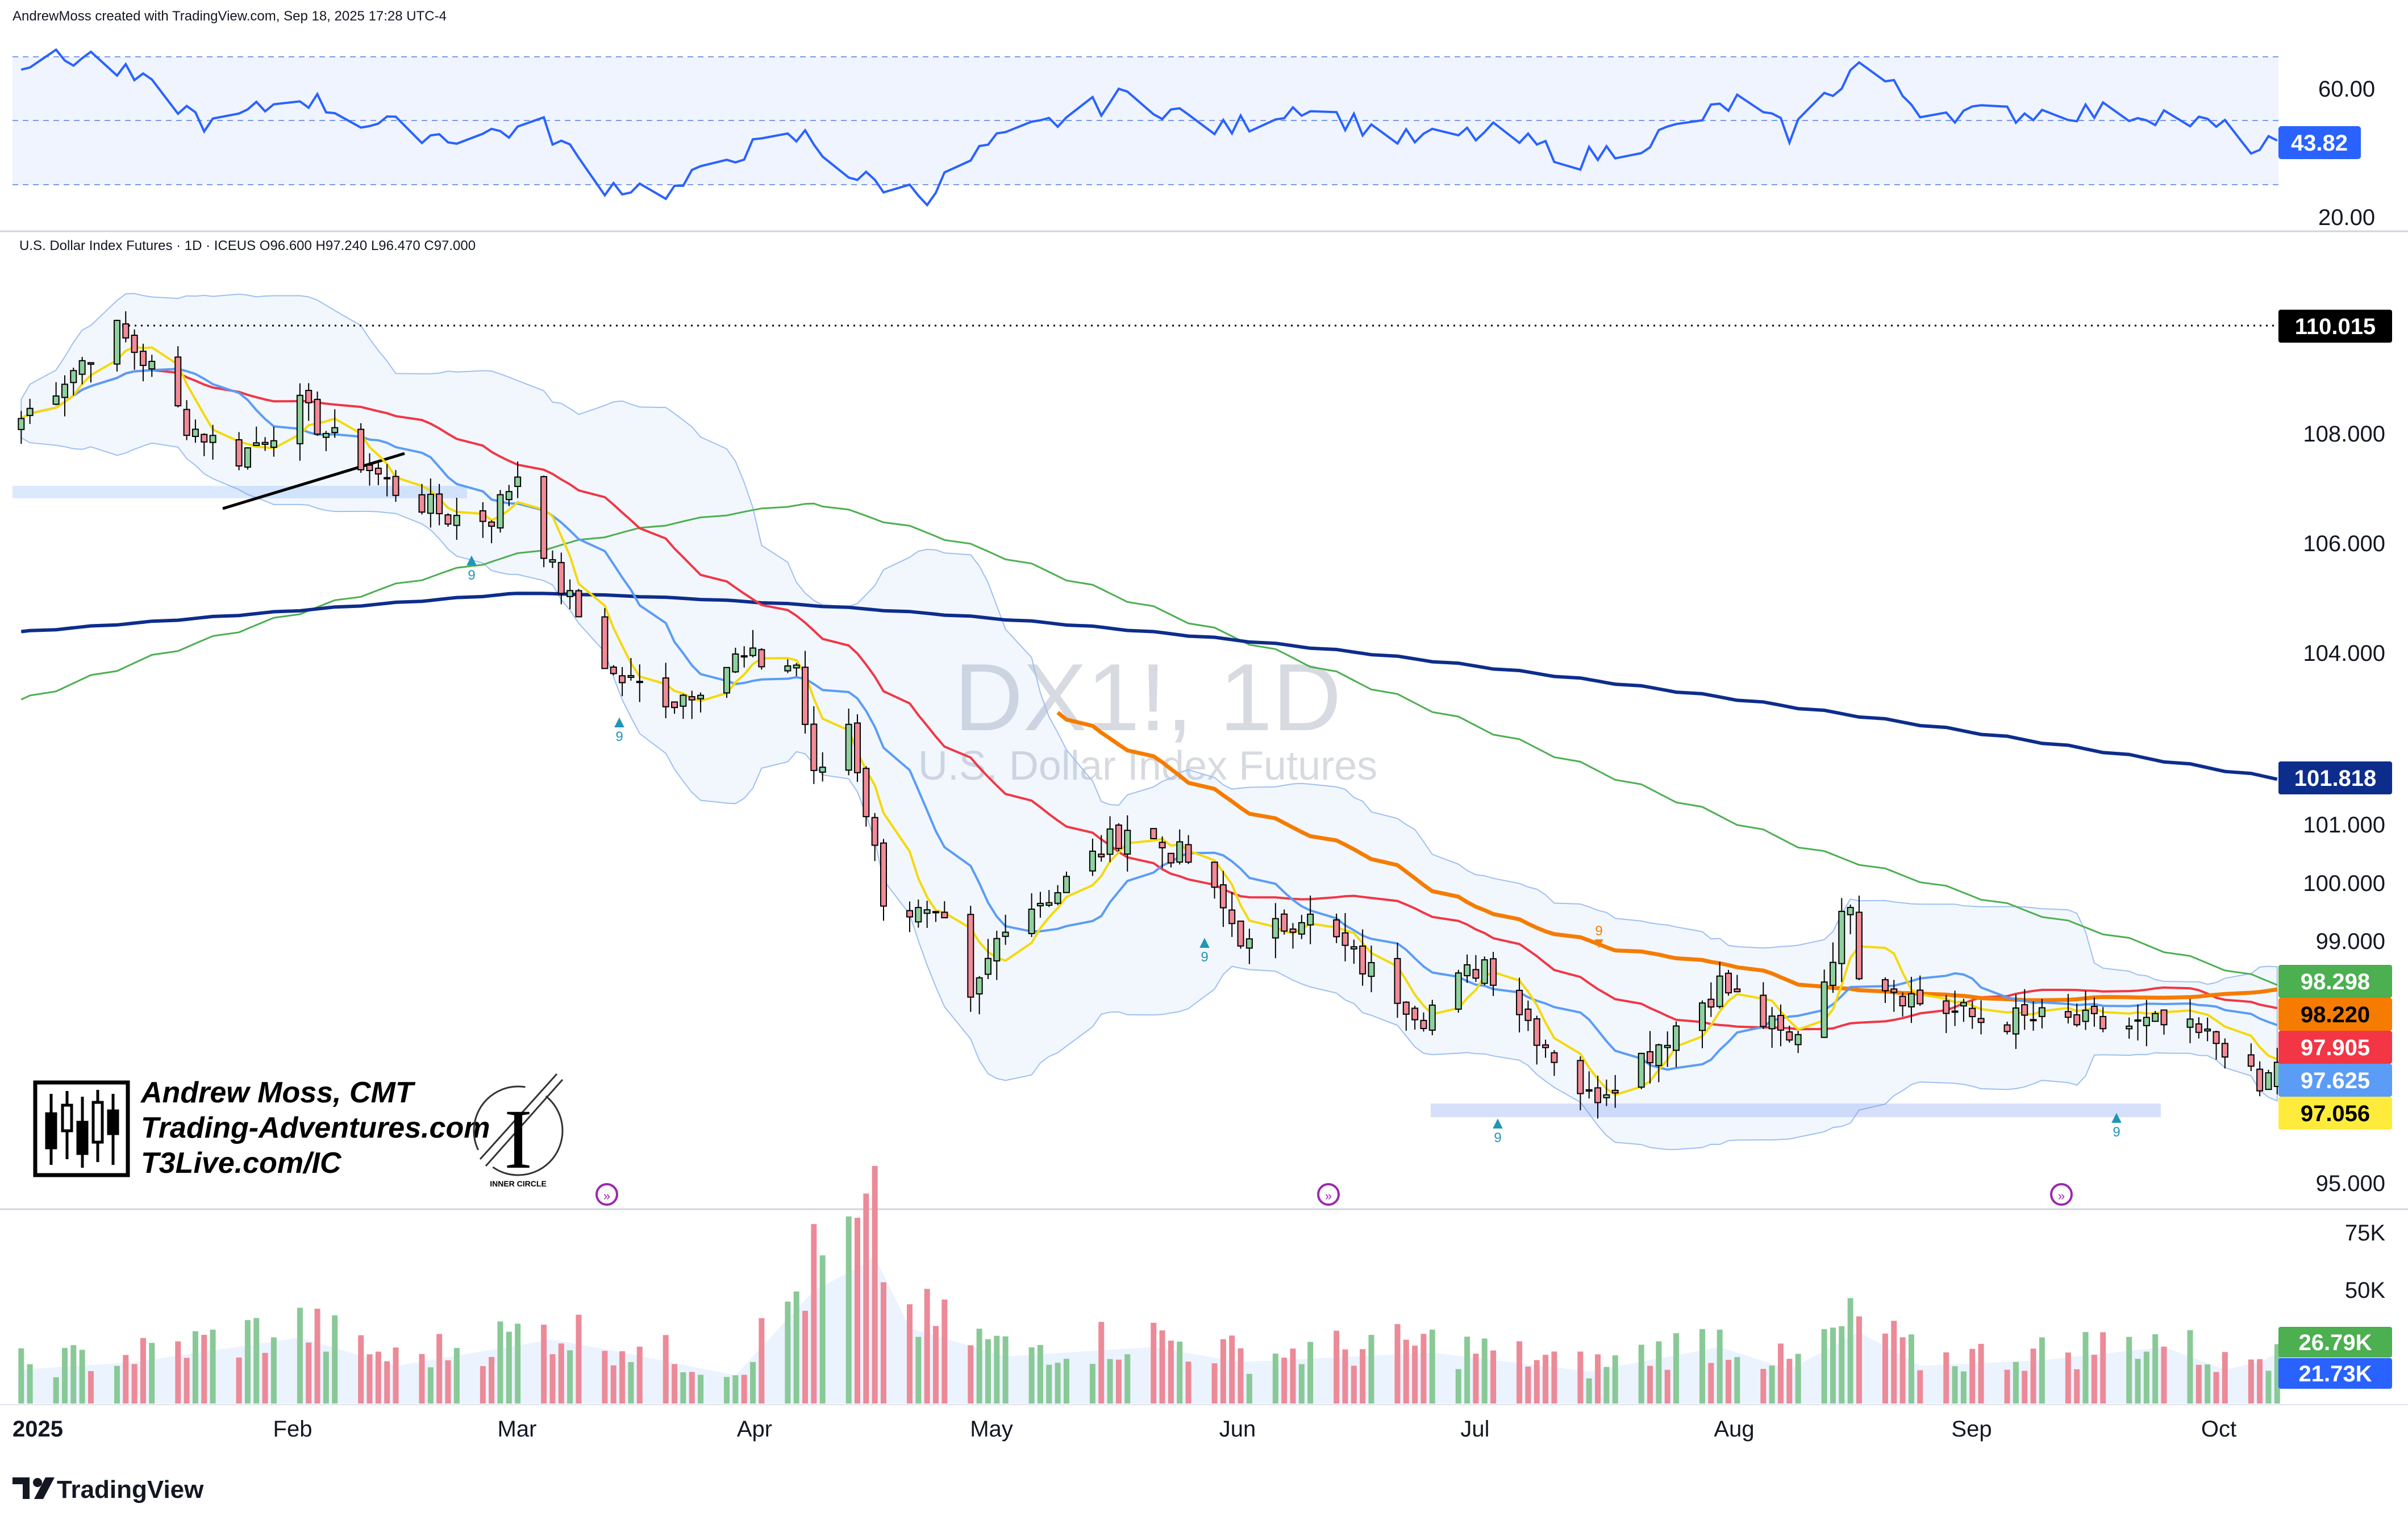 Image resolution: width=2408 pixels, height=1524 pixels. What do you see at coordinates (1667, 856) in the screenshot?
I see `ma-orange-line` at bounding box center [1667, 856].